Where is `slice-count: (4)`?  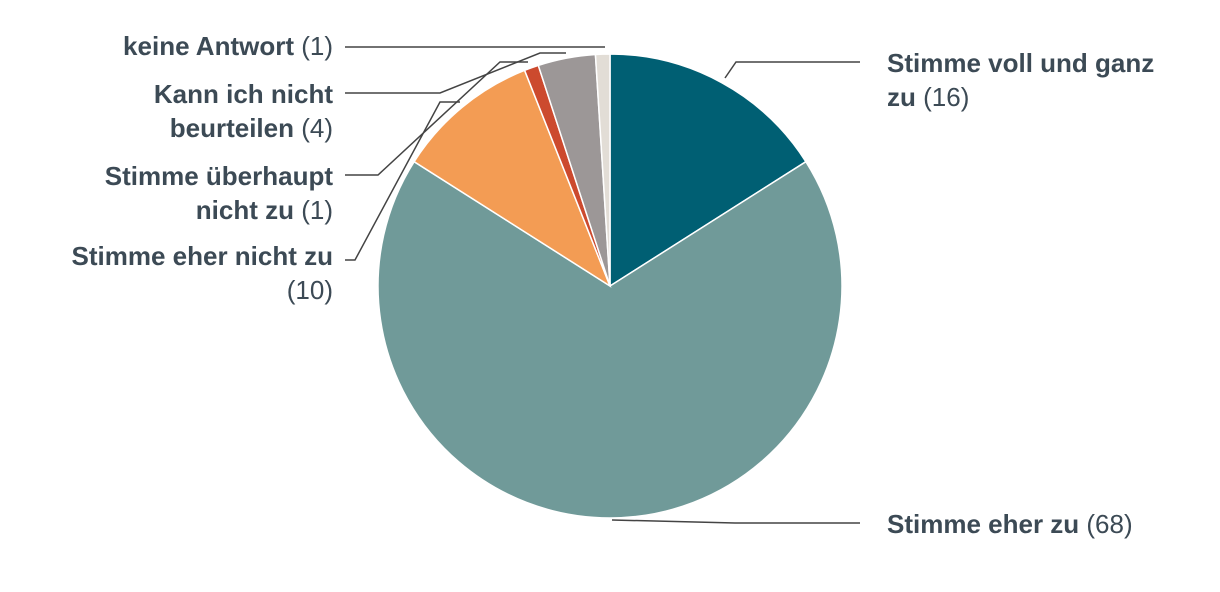 slice-count: (4) is located at coordinates (313, 128).